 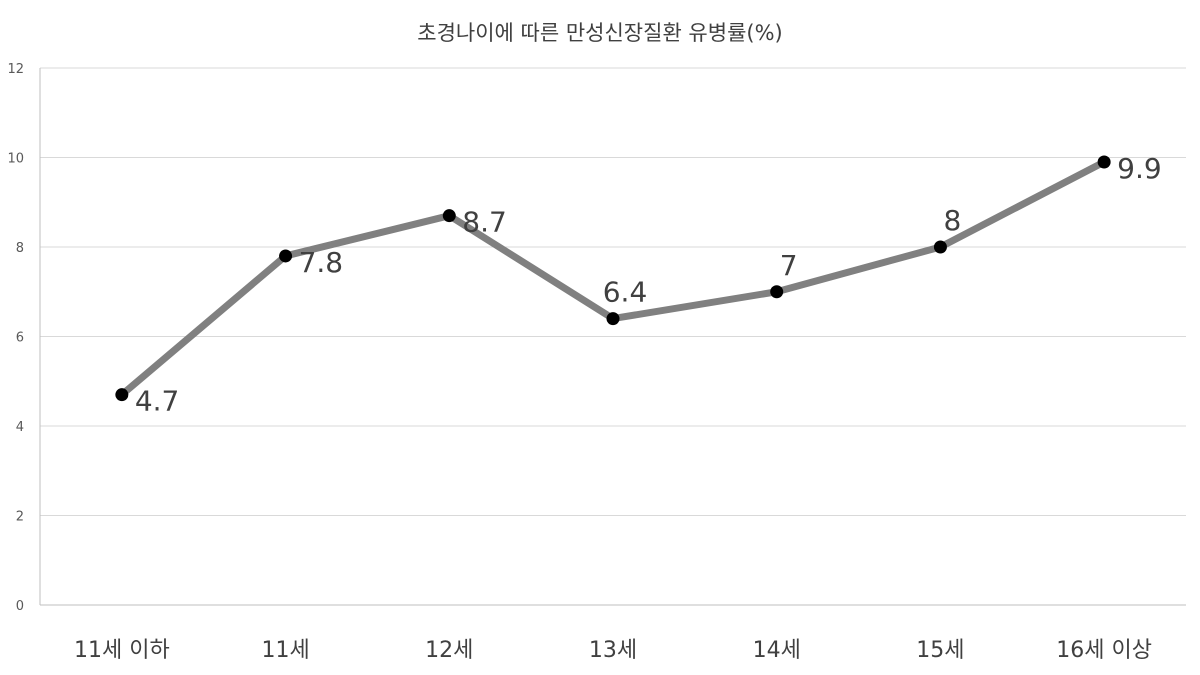 I want to click on data-label: 6.4, so click(x=625, y=292).